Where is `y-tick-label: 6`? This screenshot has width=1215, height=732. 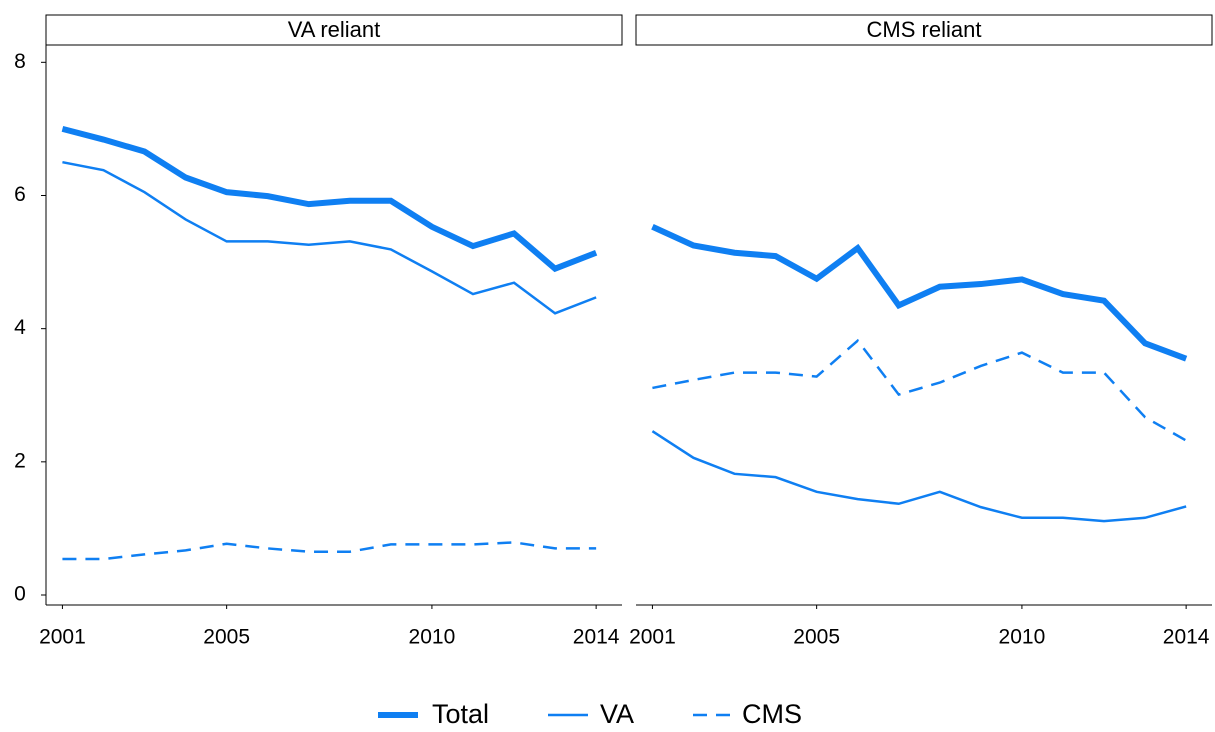
y-tick-label: 6 is located at coordinates (20, 194).